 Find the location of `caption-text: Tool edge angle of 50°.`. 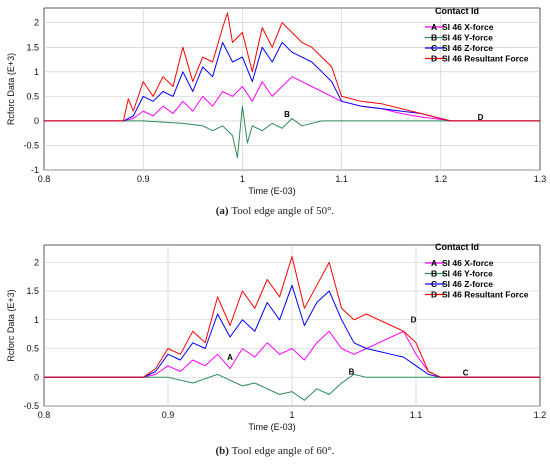

caption-text: Tool edge angle of 50°. is located at coordinates (282, 211).